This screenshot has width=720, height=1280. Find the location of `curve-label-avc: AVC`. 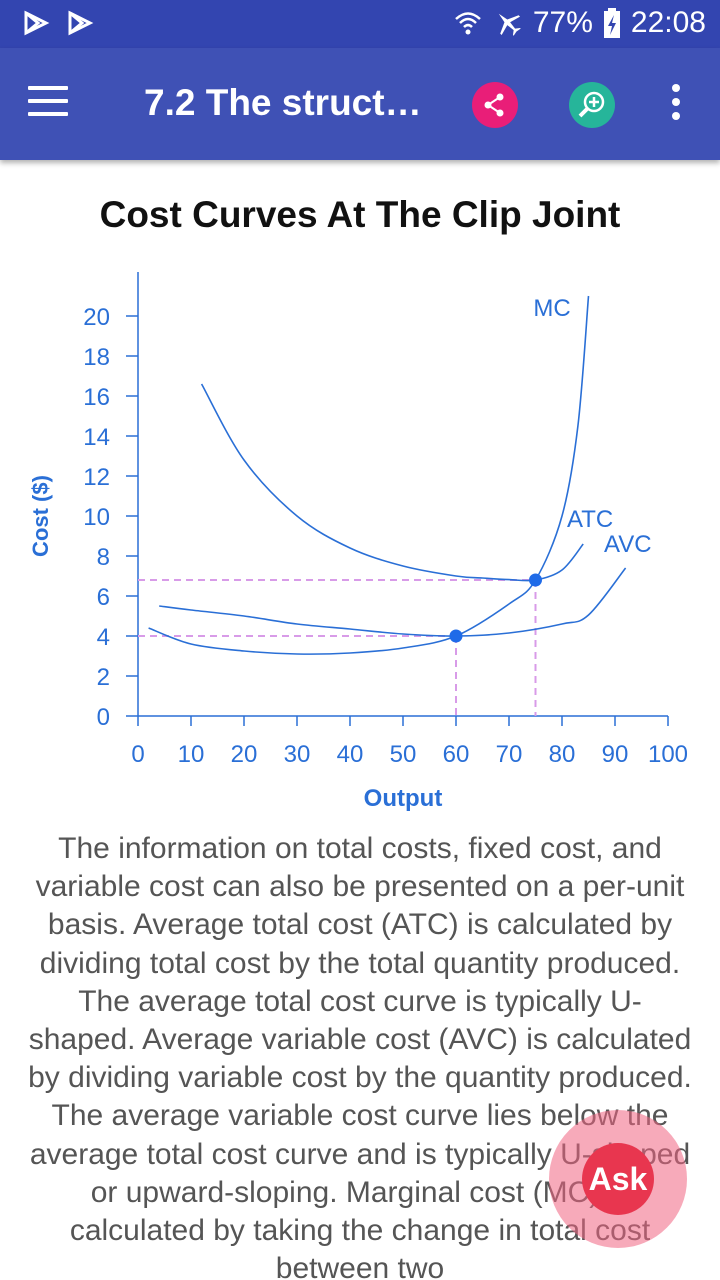

curve-label-avc: AVC is located at coordinates (628, 544).